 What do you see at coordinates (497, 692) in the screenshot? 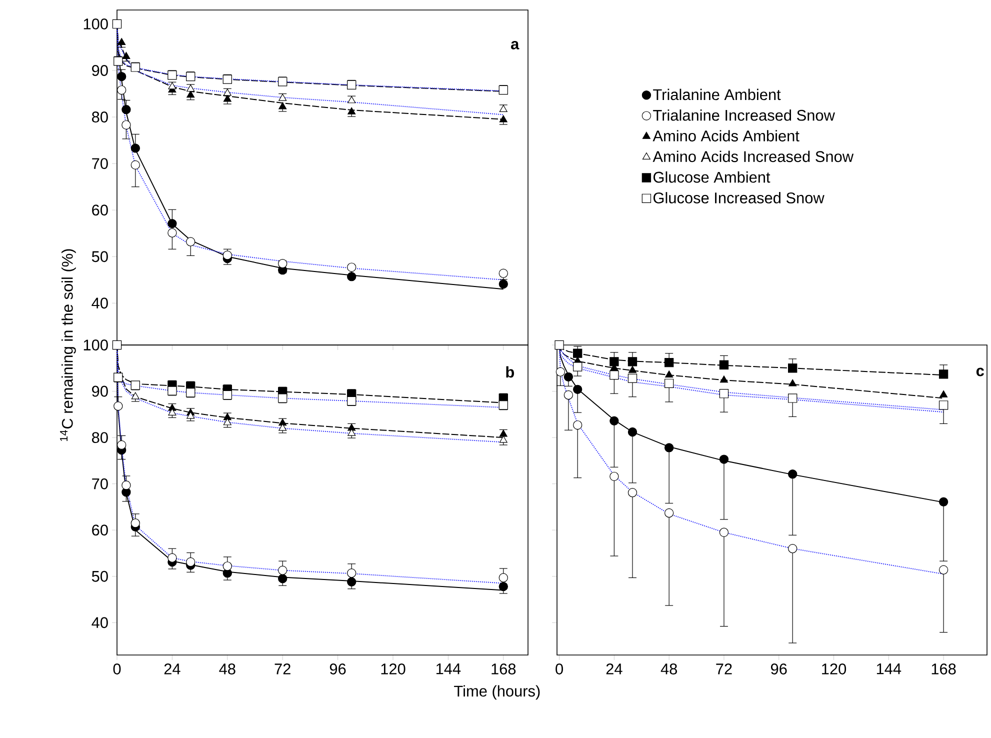
I see `x-axis-title: Time (hours)` at bounding box center [497, 692].